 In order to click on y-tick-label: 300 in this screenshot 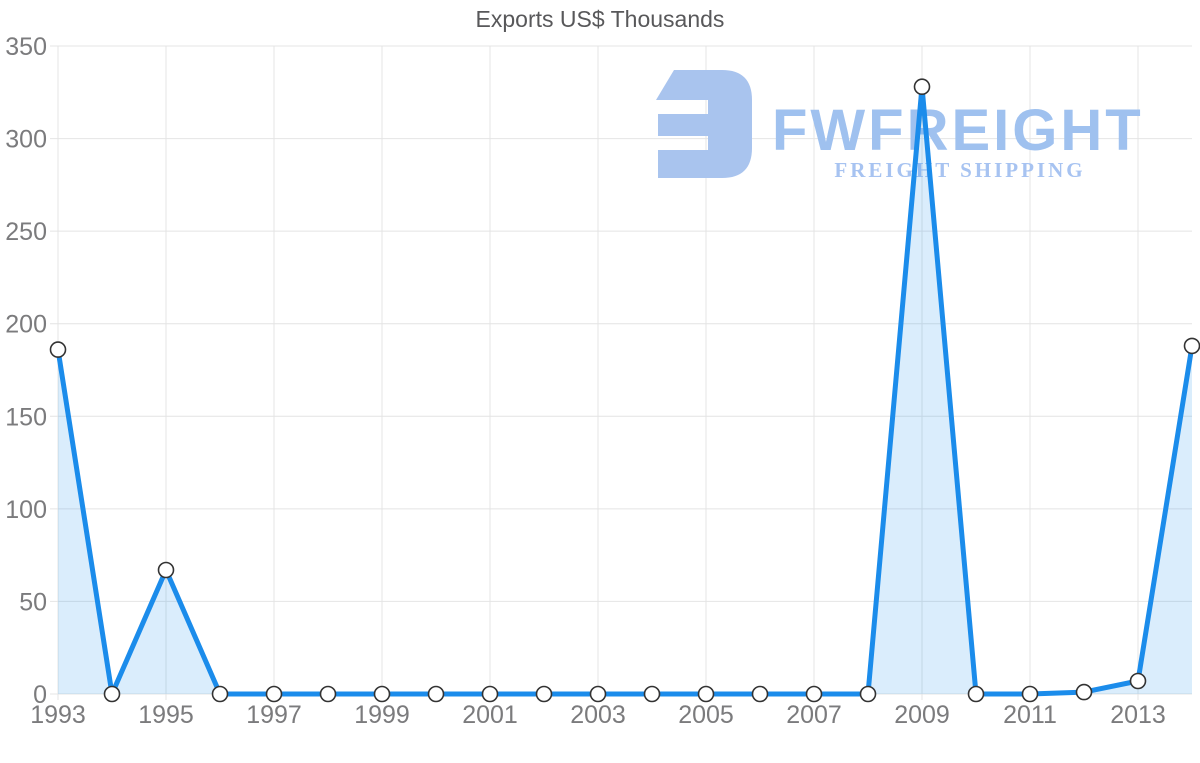, I will do `click(26, 140)`.